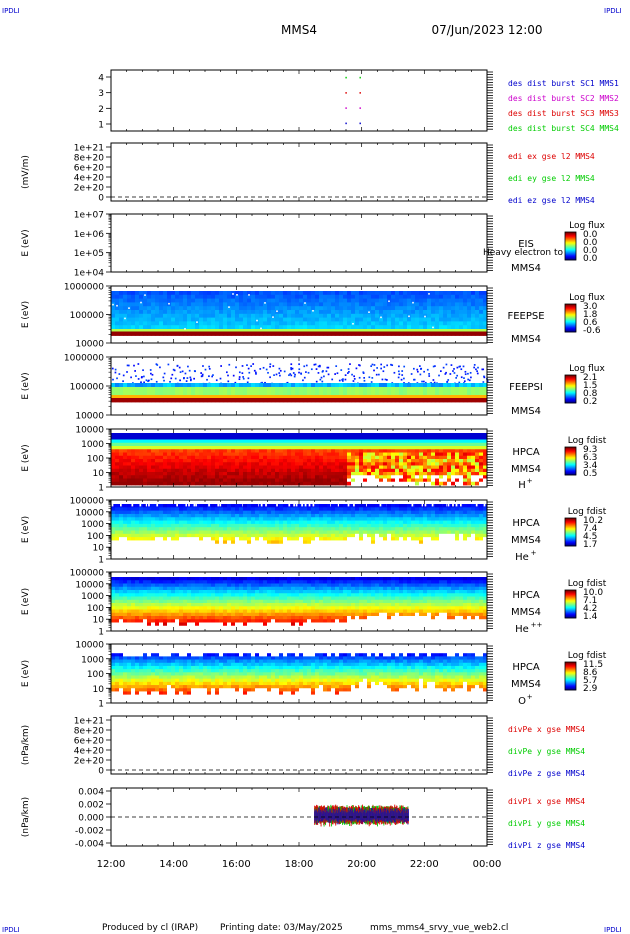 This screenshot has width=630, height=934. I want to click on eis-cbar-cell, so click(570, 258).